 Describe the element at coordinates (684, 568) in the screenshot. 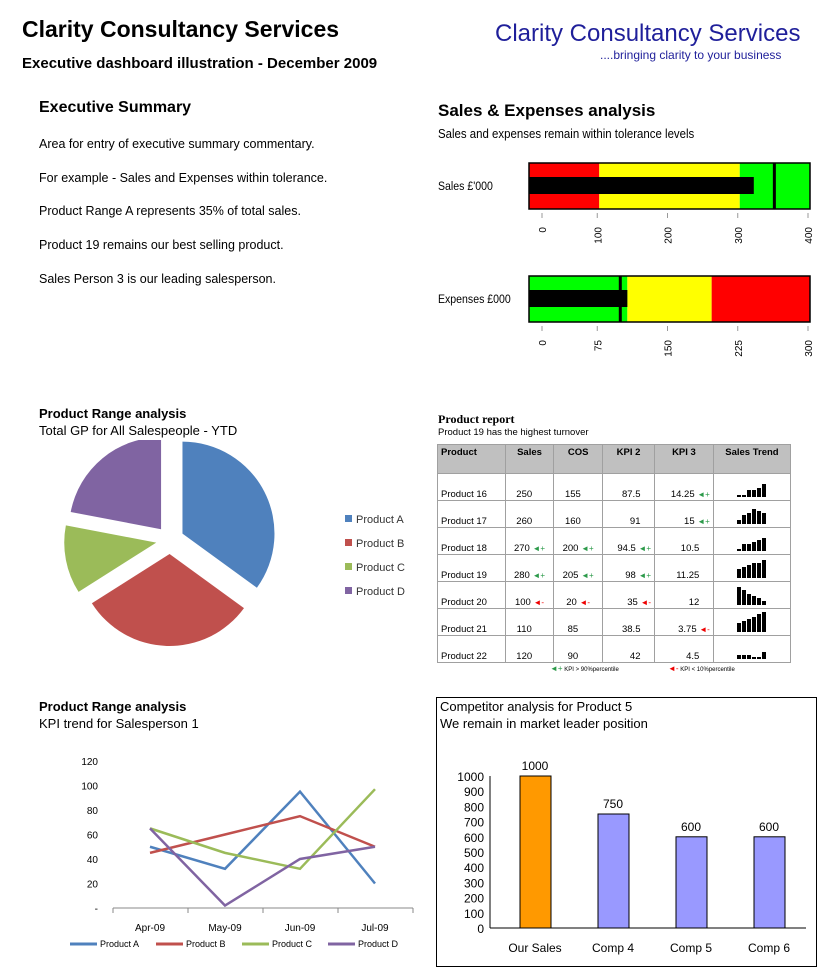

I see `table-cell: 11.25` at that location.